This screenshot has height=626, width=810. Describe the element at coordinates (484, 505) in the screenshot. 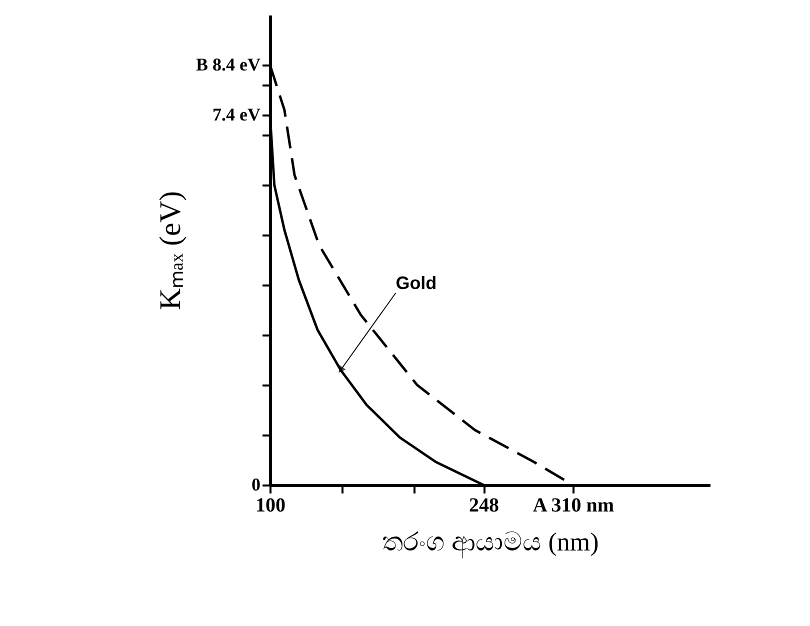

I see `x-tick-label: 248` at that location.